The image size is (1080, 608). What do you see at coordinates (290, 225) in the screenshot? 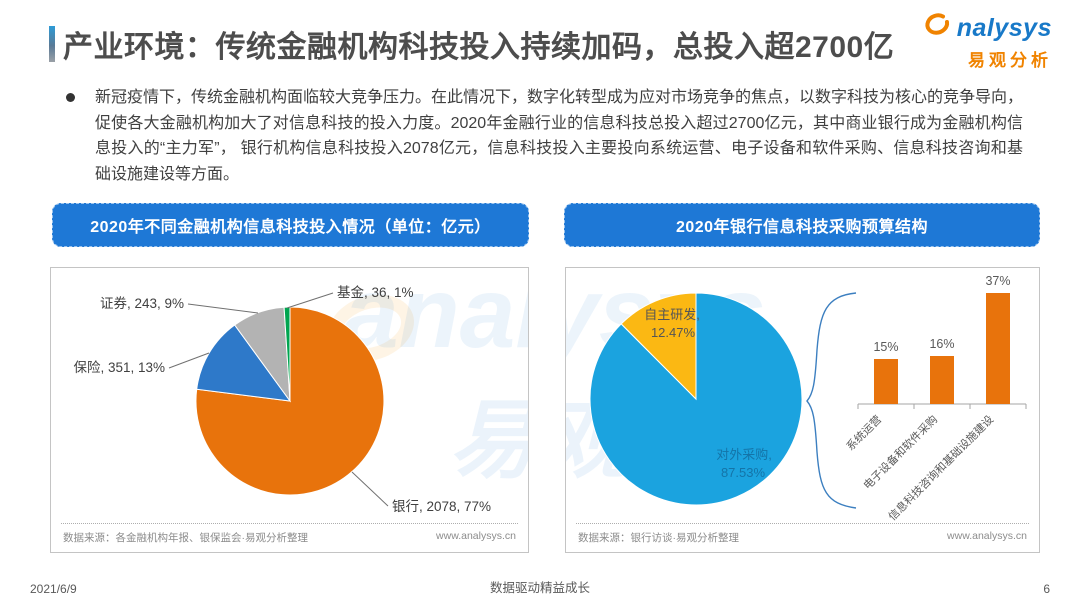
I see `left-chart-title-banner: 2020年不同金融机构信息科技投入情况（单位：亿元）` at bounding box center [290, 225].